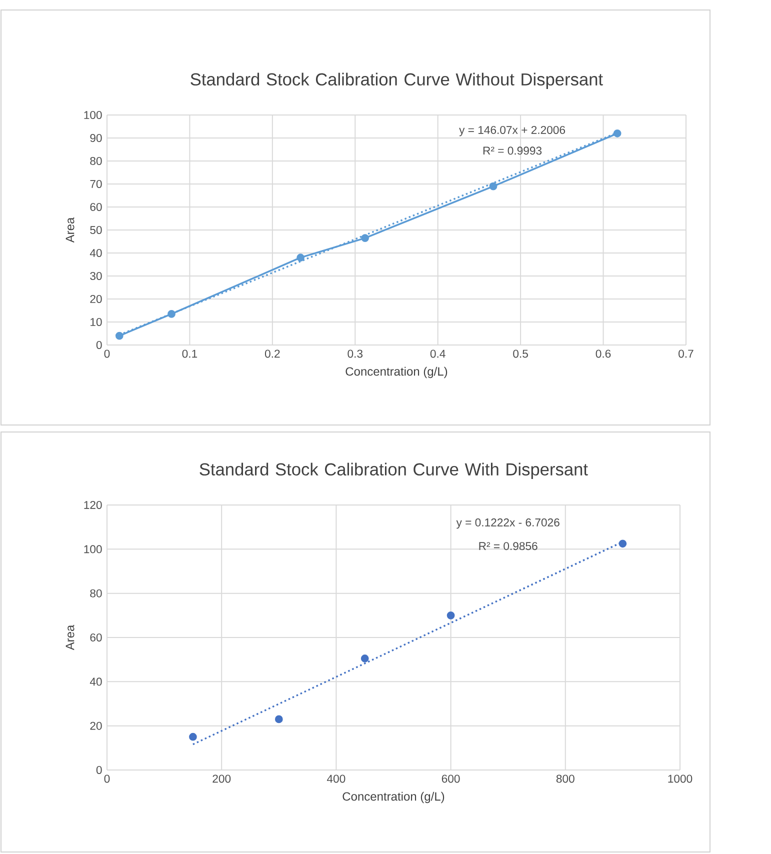  What do you see at coordinates (686, 354) in the screenshot?
I see `x-tick-label: 0.7` at bounding box center [686, 354].